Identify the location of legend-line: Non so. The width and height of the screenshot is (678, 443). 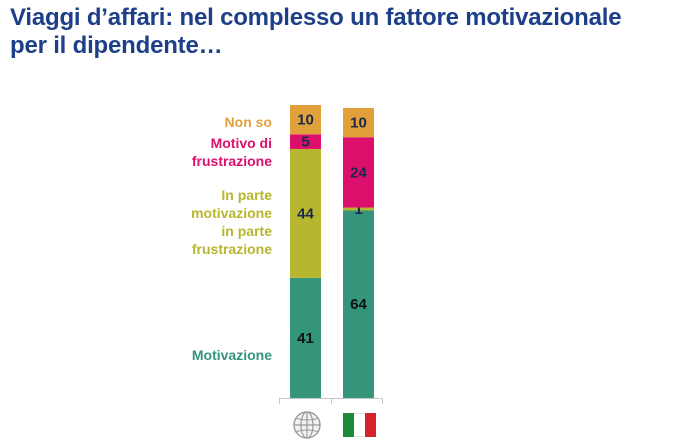
(248, 122).